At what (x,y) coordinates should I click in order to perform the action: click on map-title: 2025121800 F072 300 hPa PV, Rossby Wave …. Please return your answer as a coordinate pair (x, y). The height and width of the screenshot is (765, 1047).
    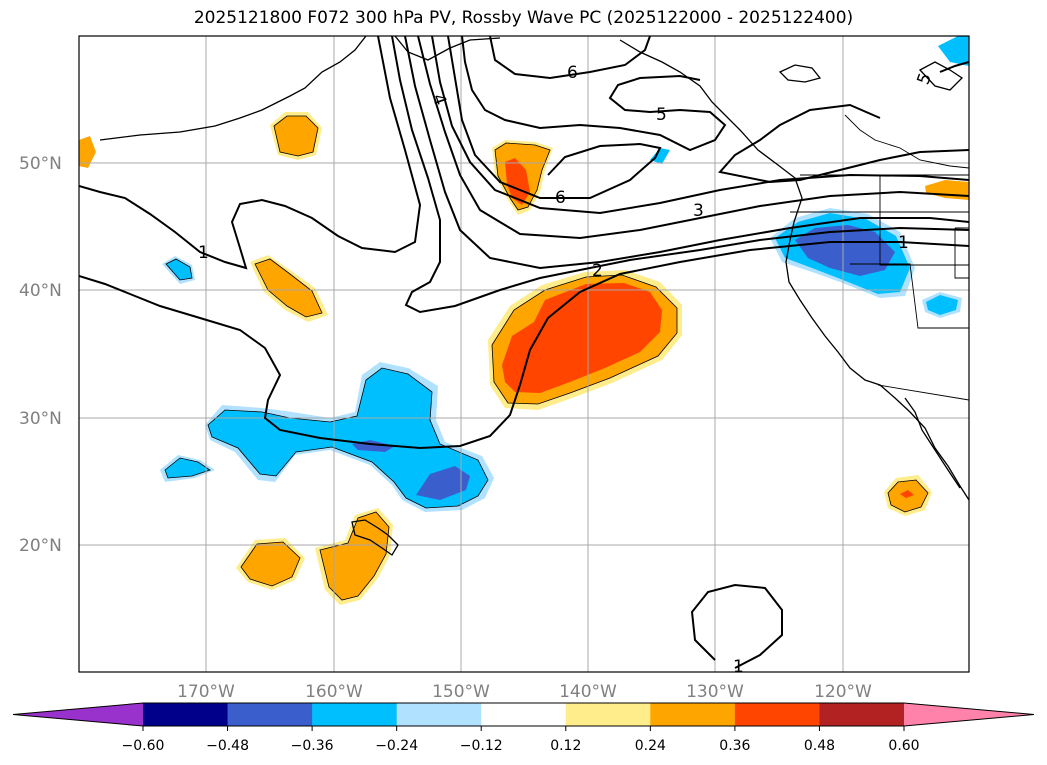
    Looking at the image, I should click on (523, 18).